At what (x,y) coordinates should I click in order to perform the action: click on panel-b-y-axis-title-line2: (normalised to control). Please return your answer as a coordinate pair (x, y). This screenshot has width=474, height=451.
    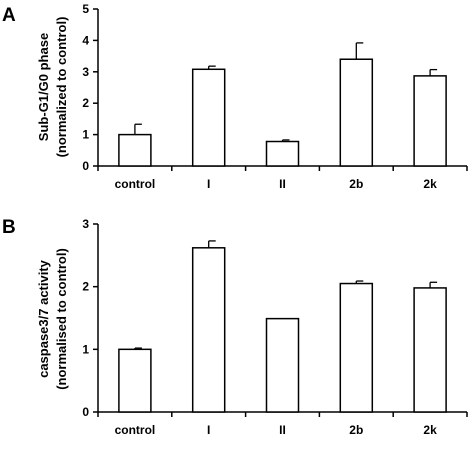
    Looking at the image, I should click on (61, 319).